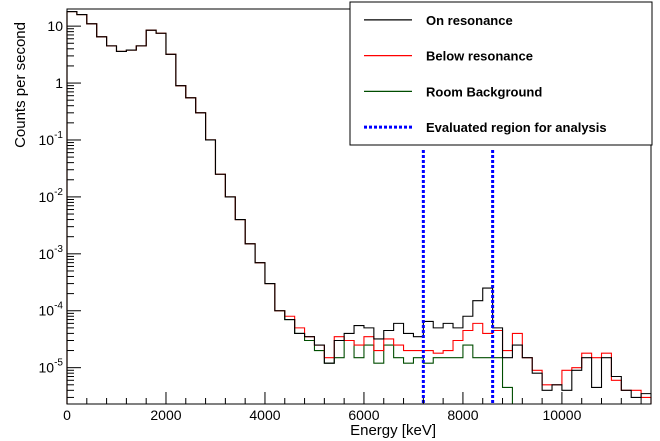  I want to click on analysis-region, so click(458, 277).